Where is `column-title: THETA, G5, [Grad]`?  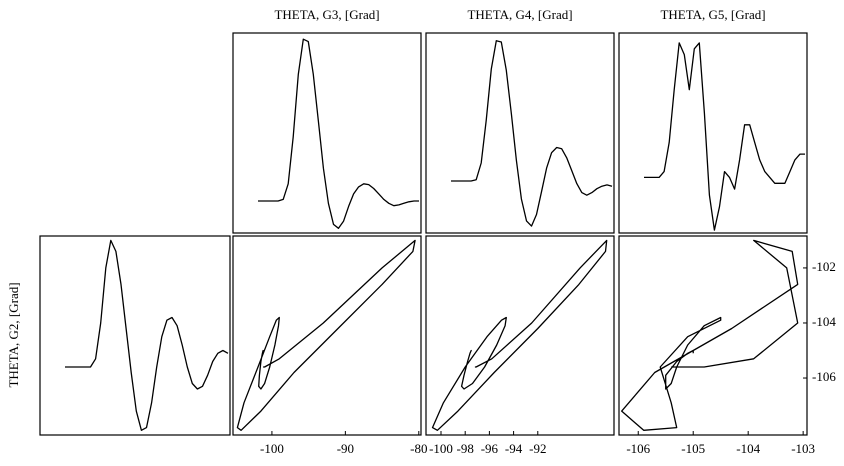
column-title: THETA, G5, [Grad] is located at coordinates (712, 14).